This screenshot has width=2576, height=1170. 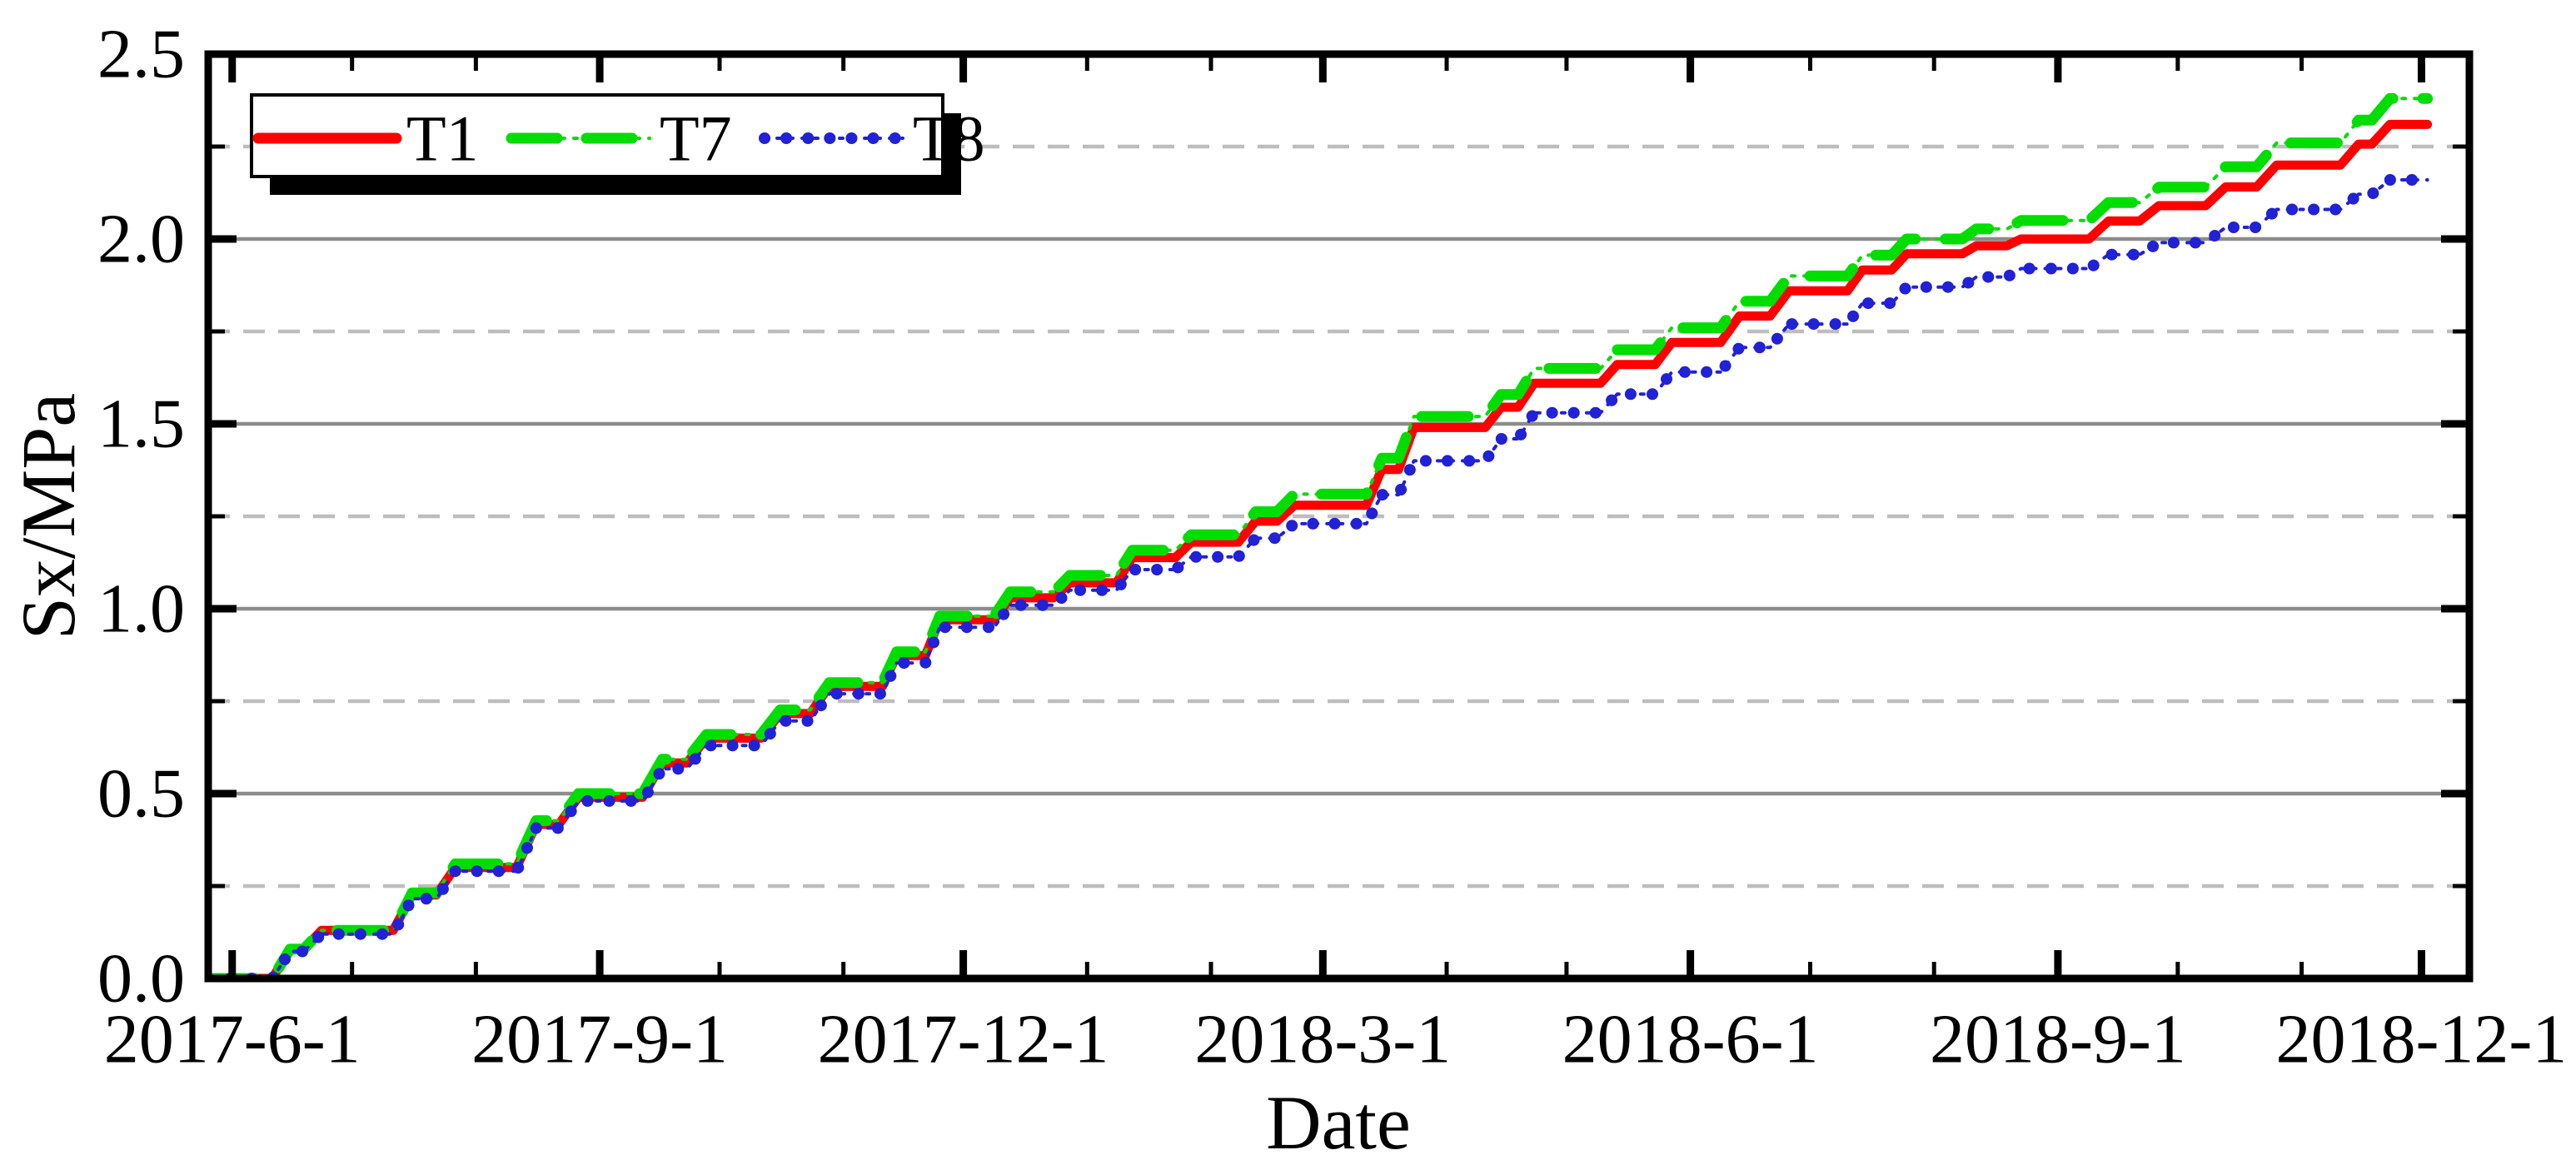 I want to click on x-tick-label: 2017-12-1, so click(x=963, y=1039).